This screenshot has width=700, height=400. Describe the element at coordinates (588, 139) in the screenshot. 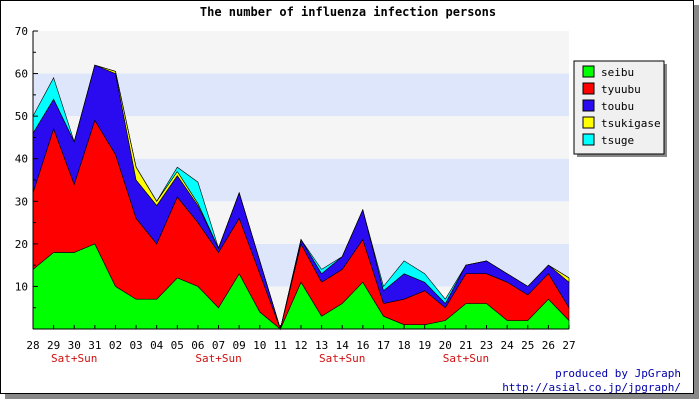

I see `legend-swatch-tsuge` at that location.